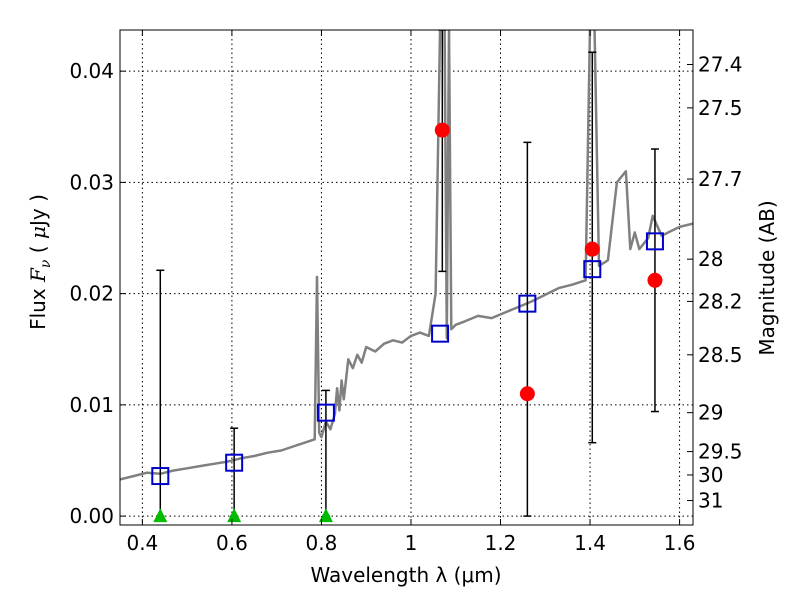 The width and height of the screenshot is (800, 600). Describe the element at coordinates (710, 413) in the screenshot. I see `y2-tick-label: 29` at that location.